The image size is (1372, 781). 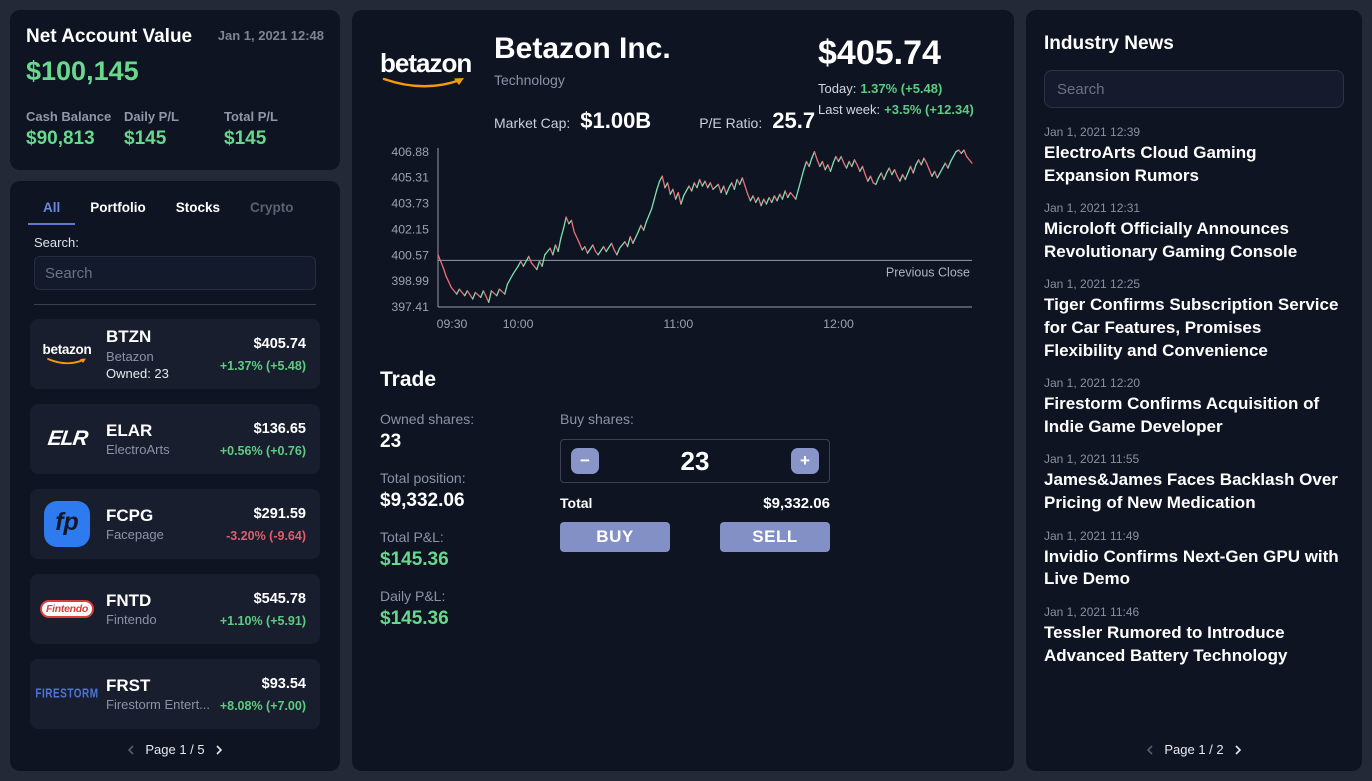 I want to click on tab-portfolio: Portfolio, so click(x=118, y=207).